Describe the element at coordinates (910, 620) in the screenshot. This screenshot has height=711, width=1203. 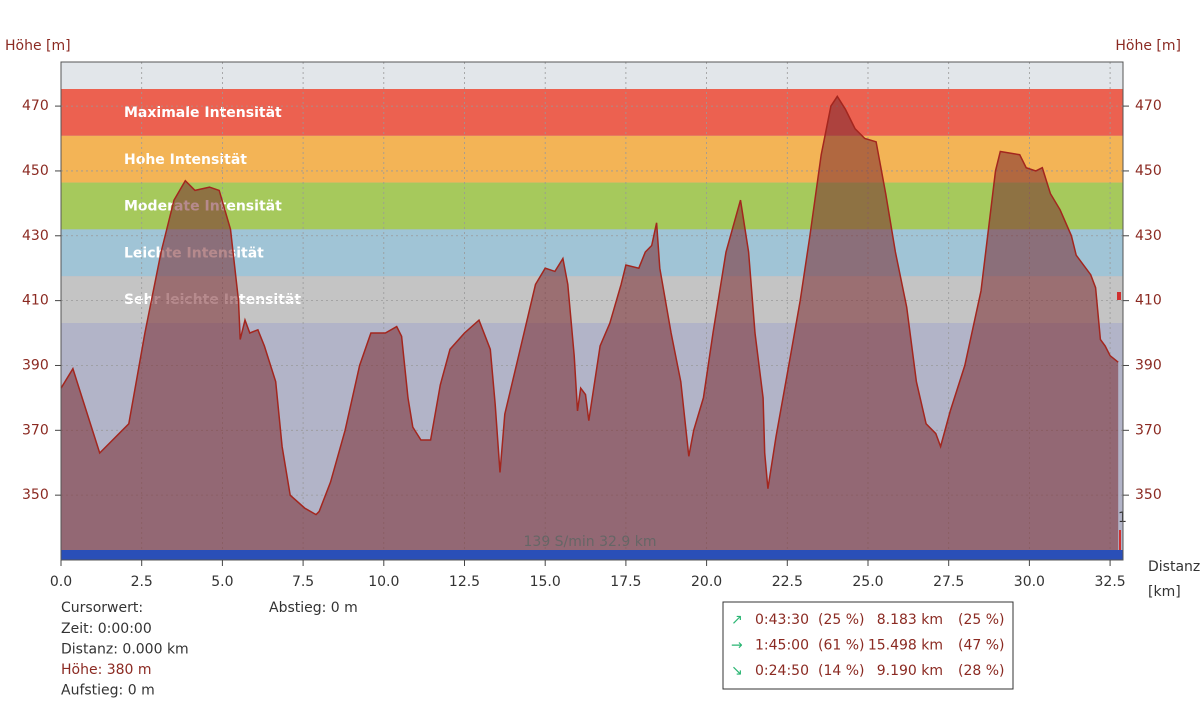
I see `stats-distance: 8.183 km` at that location.